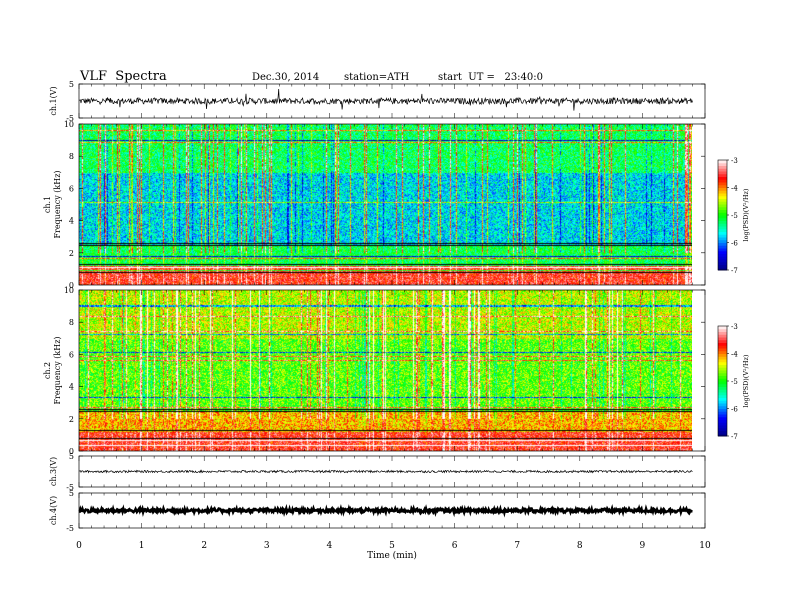 This screenshot has height=612, width=792. Describe the element at coordinates (491, 77) in the screenshot. I see `start-time-label: start UT = 23:40:0` at that location.